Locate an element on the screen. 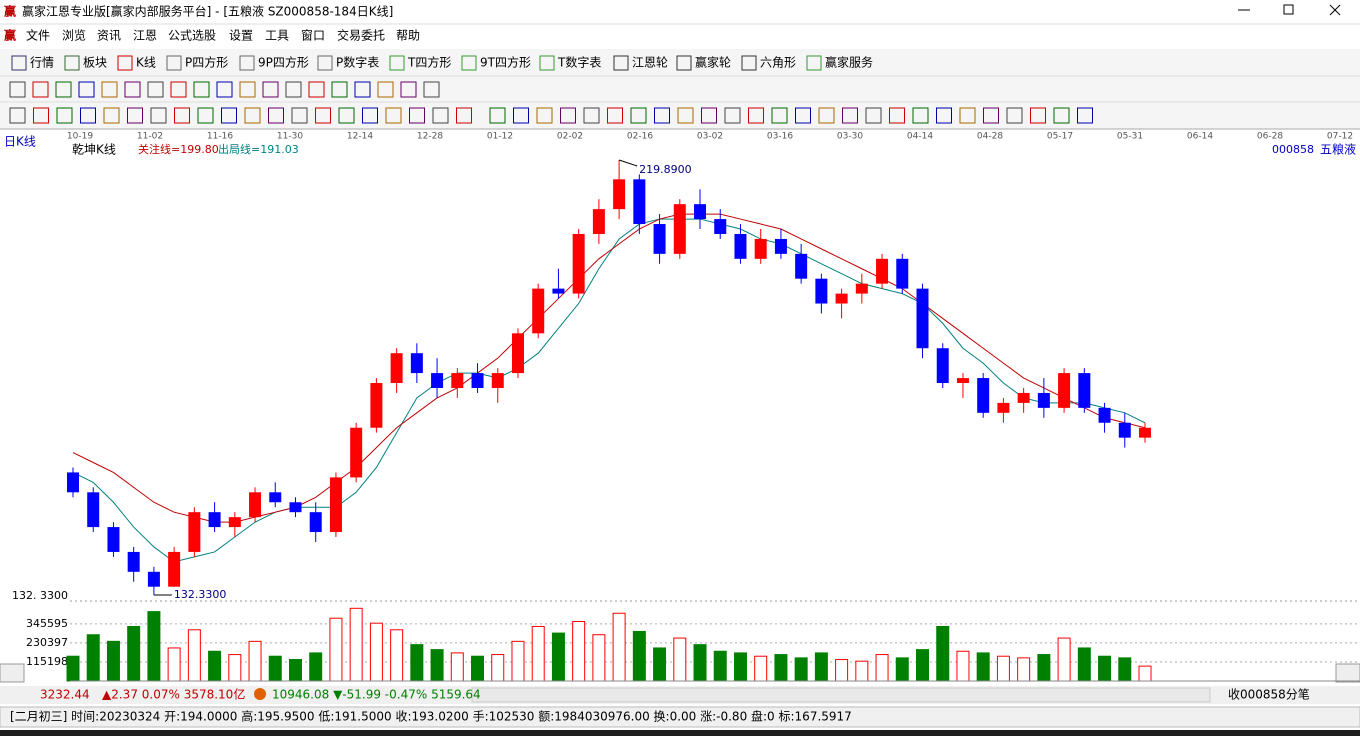 The width and height of the screenshot is (1360, 736). toolbar-button: T四方形 is located at coordinates (429, 62).